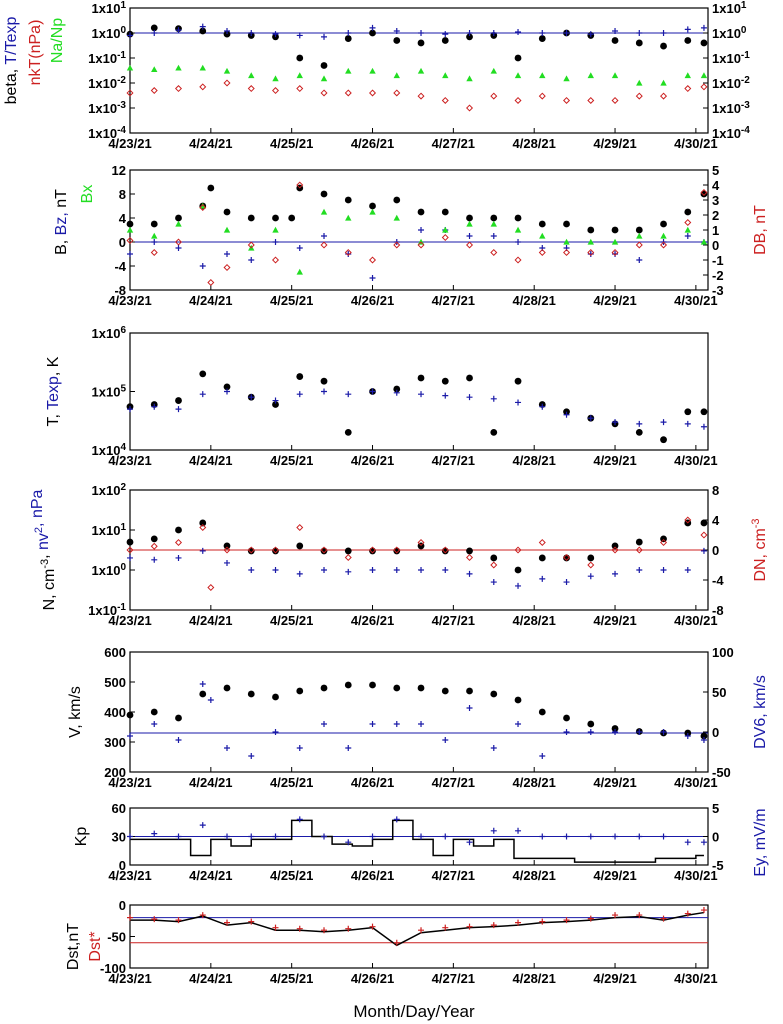 The height and width of the screenshot is (1024, 783). I want to click on p6-series-0-path, so click(417, 841).